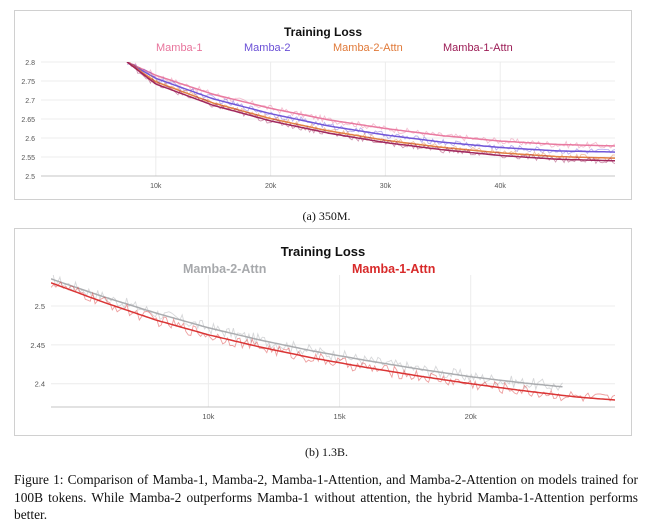  I want to click on y-tick-label: 2.6, so click(30, 139).